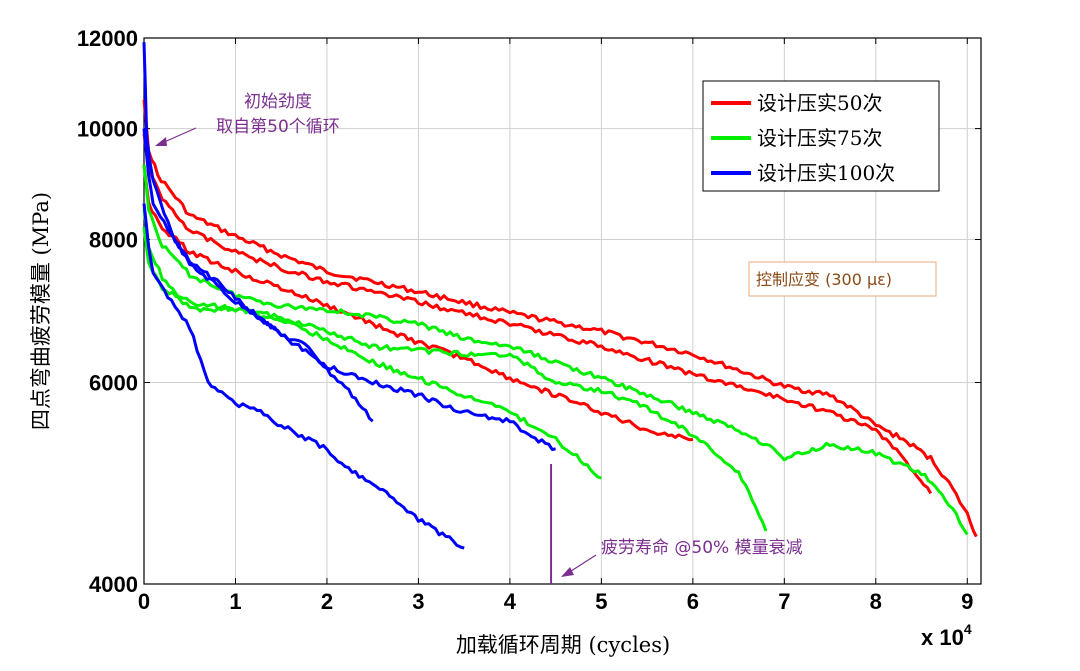 The image size is (1080, 671). I want to click on y-tick-label: 10000, so click(107, 129).